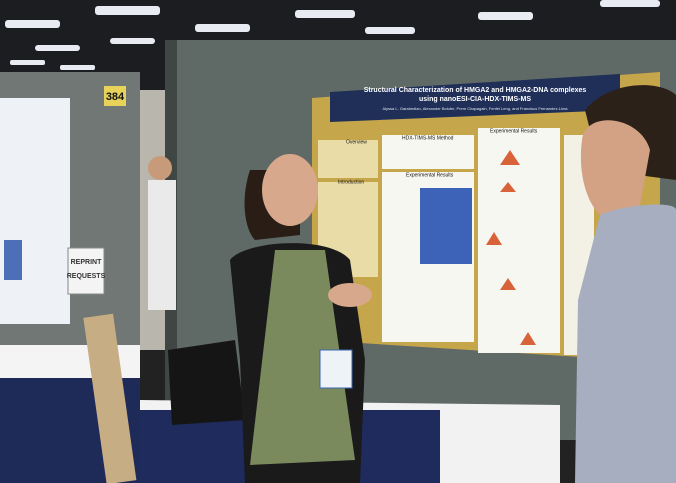  I want to click on presenter-hands, so click(350, 295).